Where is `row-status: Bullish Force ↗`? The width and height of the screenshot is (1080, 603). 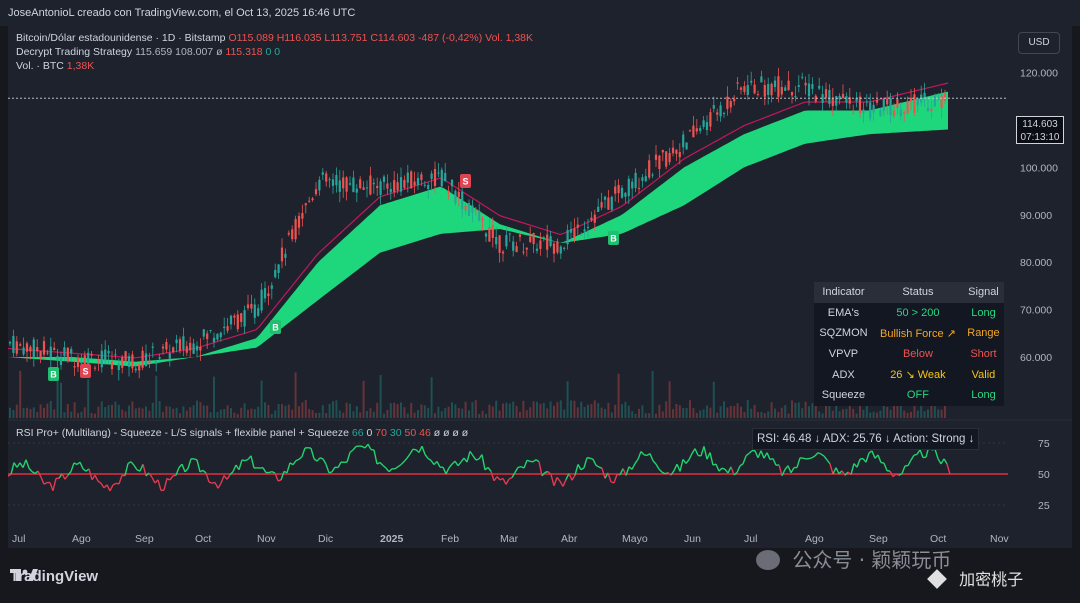
row-status: Bullish Force ↗ is located at coordinates (917, 333).